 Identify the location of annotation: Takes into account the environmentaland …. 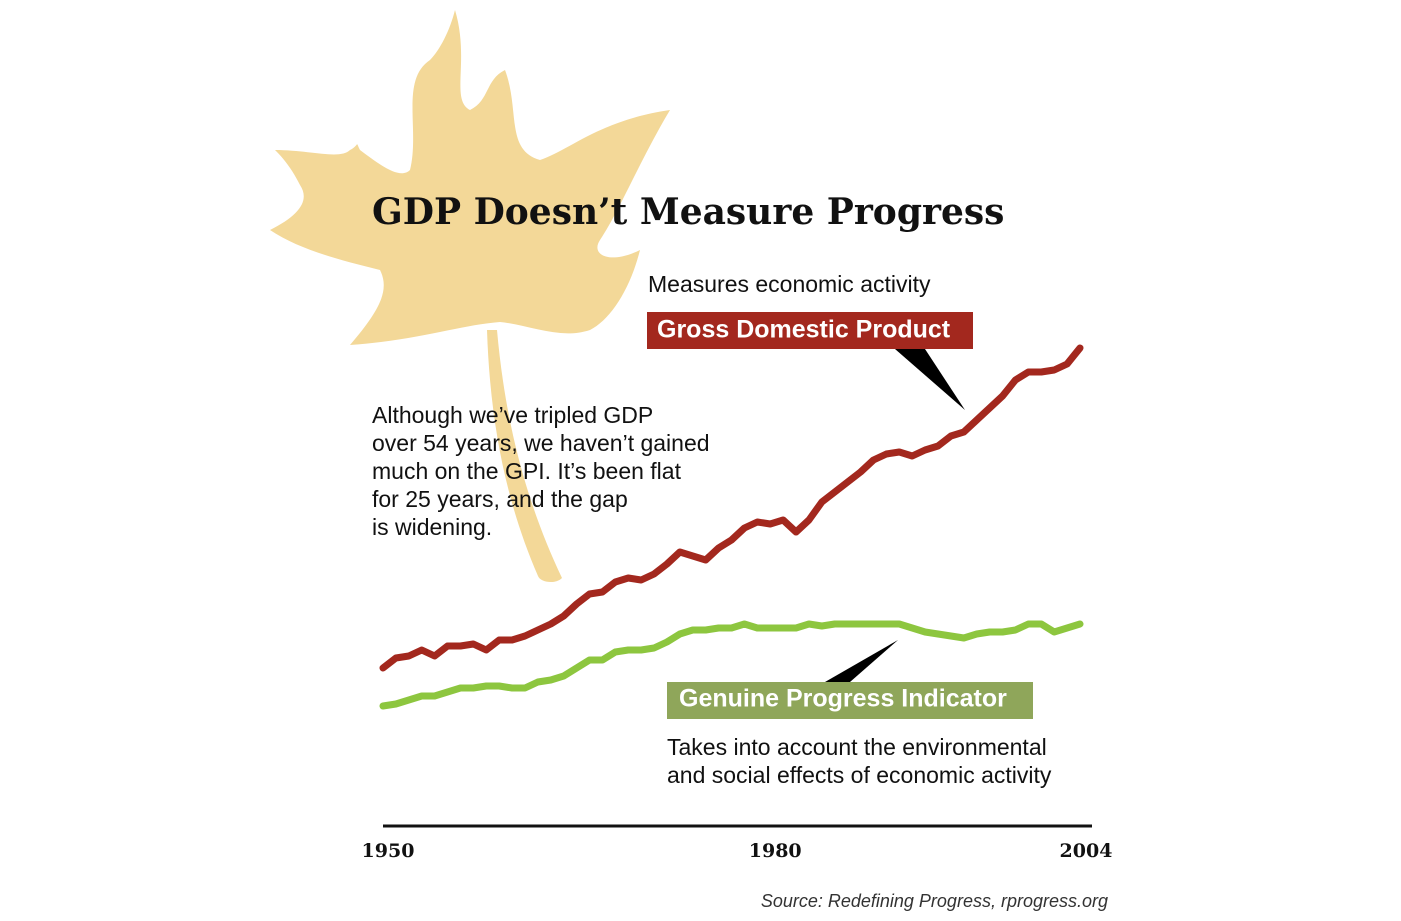
(859, 761).